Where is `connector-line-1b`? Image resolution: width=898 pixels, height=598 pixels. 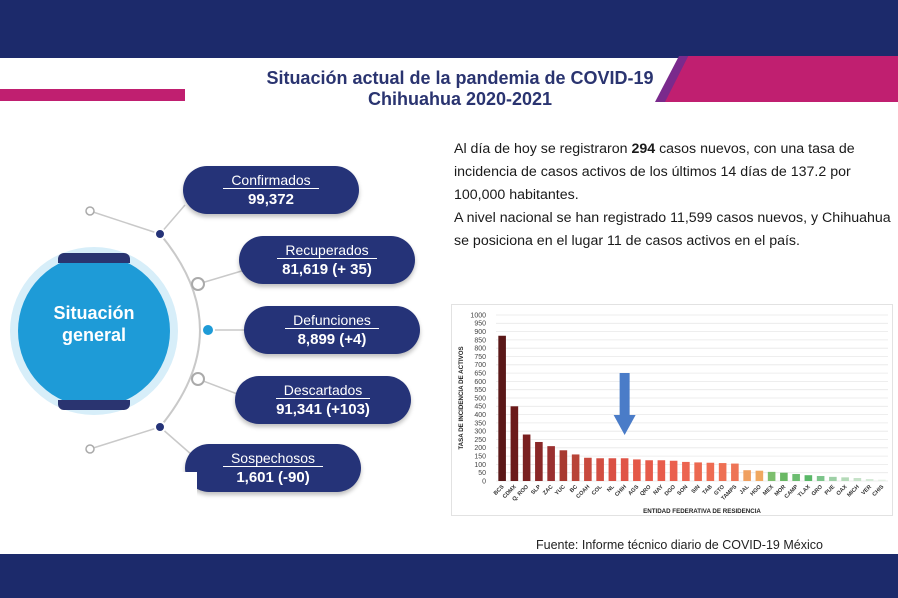
connector-line-1b is located at coordinates (172, 219).